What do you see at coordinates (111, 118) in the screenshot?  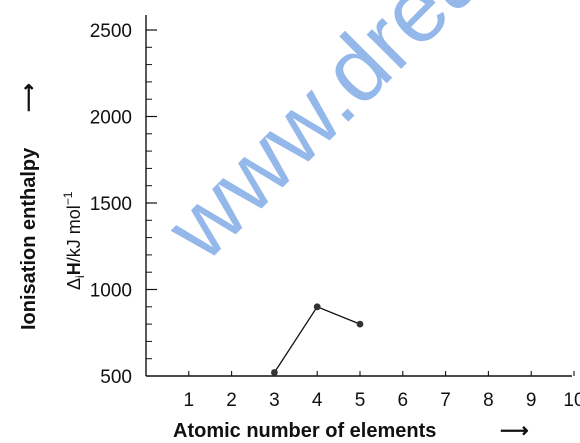 I see `y-tick-label: 2000` at bounding box center [111, 118].